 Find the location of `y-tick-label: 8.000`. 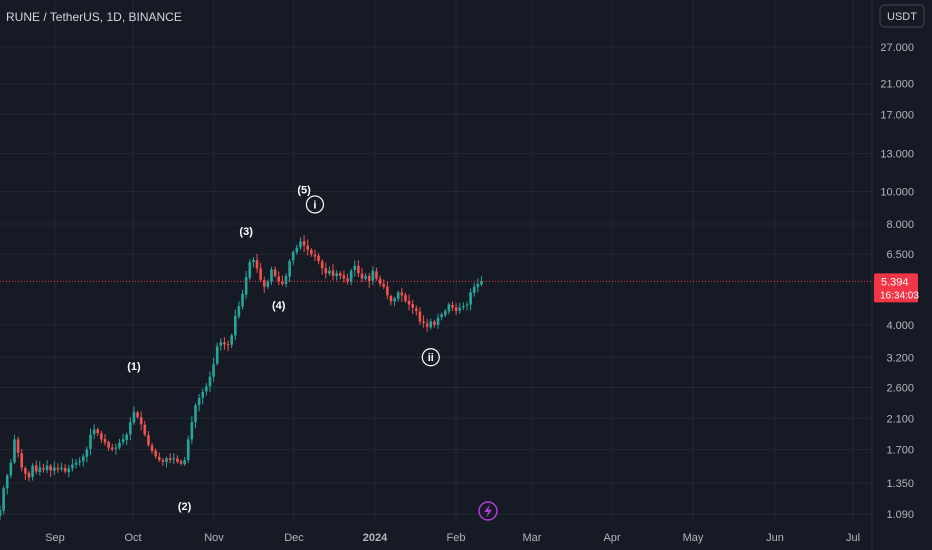

y-tick-label: 8.000 is located at coordinates (900, 225).